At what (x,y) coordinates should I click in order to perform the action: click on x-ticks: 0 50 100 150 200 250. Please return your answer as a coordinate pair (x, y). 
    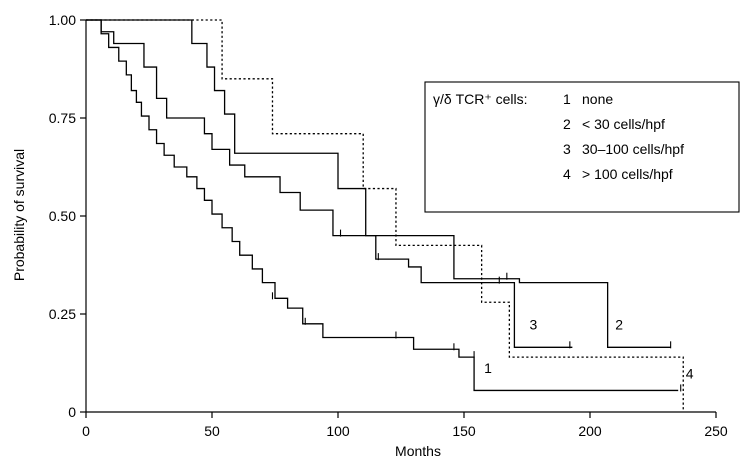
    Looking at the image, I should click on (405, 425).